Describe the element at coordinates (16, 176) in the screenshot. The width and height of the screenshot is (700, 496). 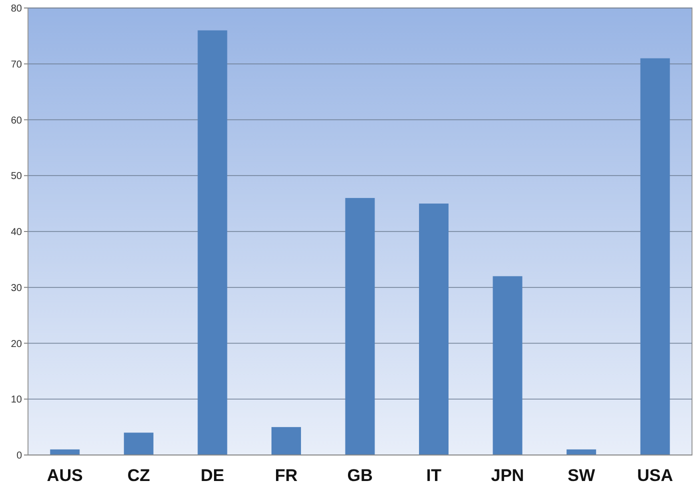
I see `y-tick-label: 50` at that location.